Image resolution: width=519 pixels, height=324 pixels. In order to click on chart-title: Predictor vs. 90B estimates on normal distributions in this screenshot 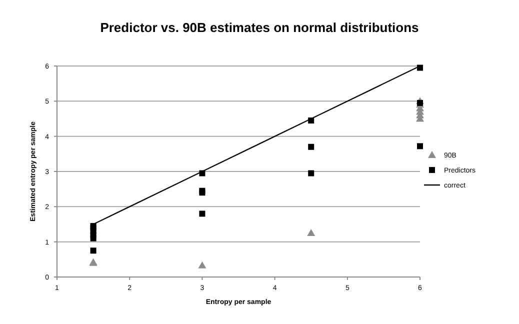, I will do `click(259, 27)`.